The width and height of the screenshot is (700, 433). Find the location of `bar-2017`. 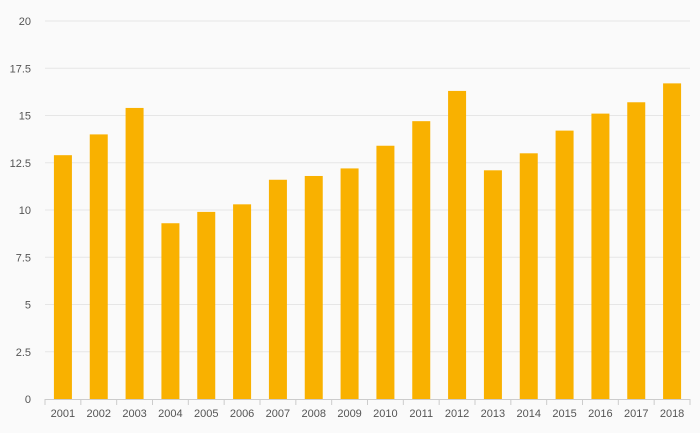

bar-2017 is located at coordinates (636, 251).